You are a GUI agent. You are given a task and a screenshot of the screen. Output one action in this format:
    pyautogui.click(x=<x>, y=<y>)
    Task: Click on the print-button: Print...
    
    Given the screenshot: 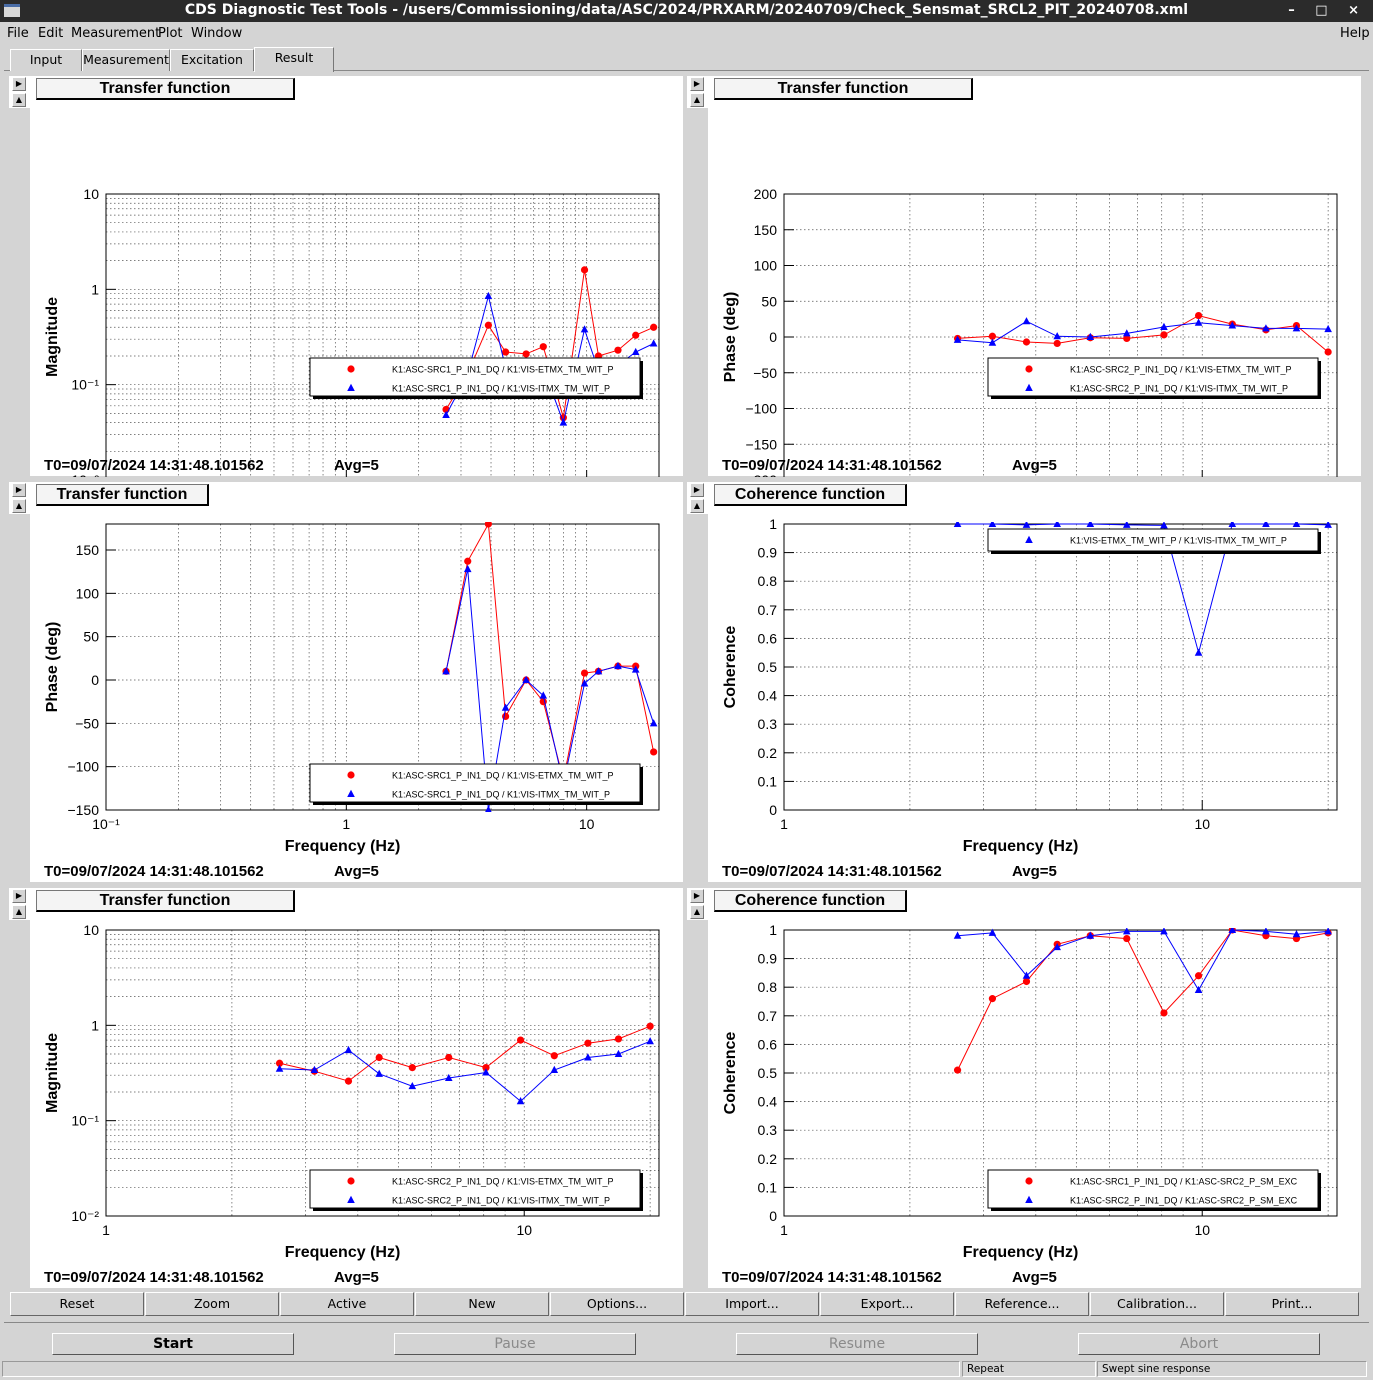 What is the action you would take?
    pyautogui.click(x=1292, y=1304)
    